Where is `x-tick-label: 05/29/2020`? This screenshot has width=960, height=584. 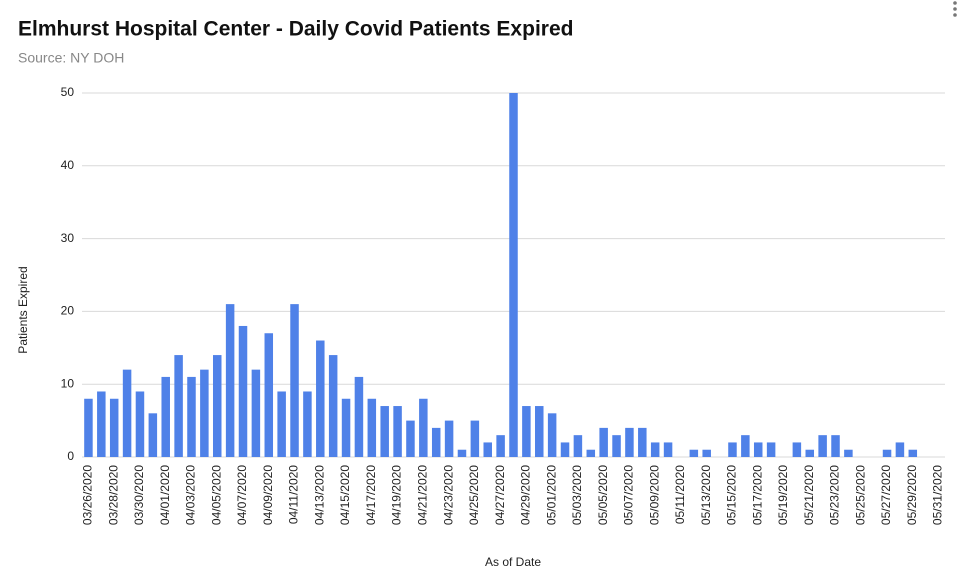
x-tick-label: 05/29/2020 is located at coordinates (912, 495).